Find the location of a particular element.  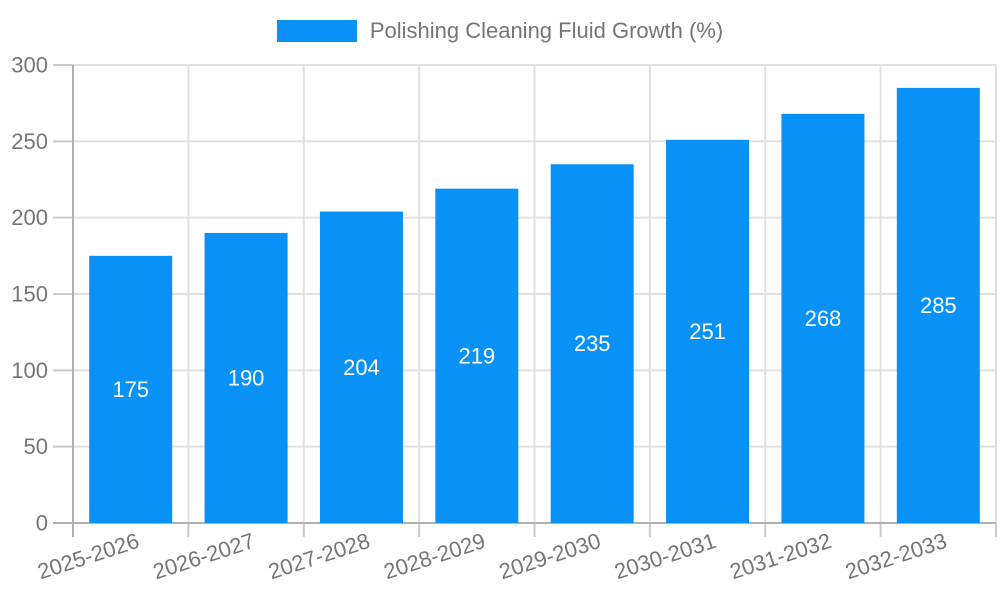

x-tick-label: 2028-2029 is located at coordinates (435, 556).